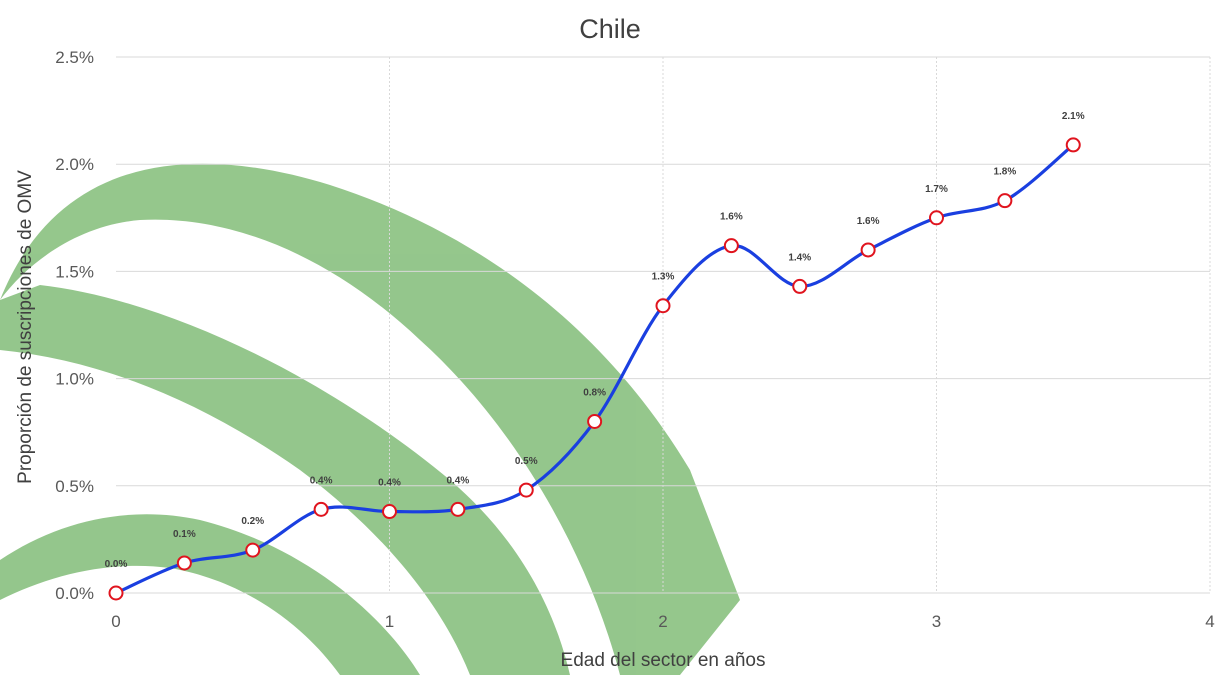 The height and width of the screenshot is (675, 1219). What do you see at coordinates (1209, 621) in the screenshot?
I see `x-tick-label: 4` at bounding box center [1209, 621].